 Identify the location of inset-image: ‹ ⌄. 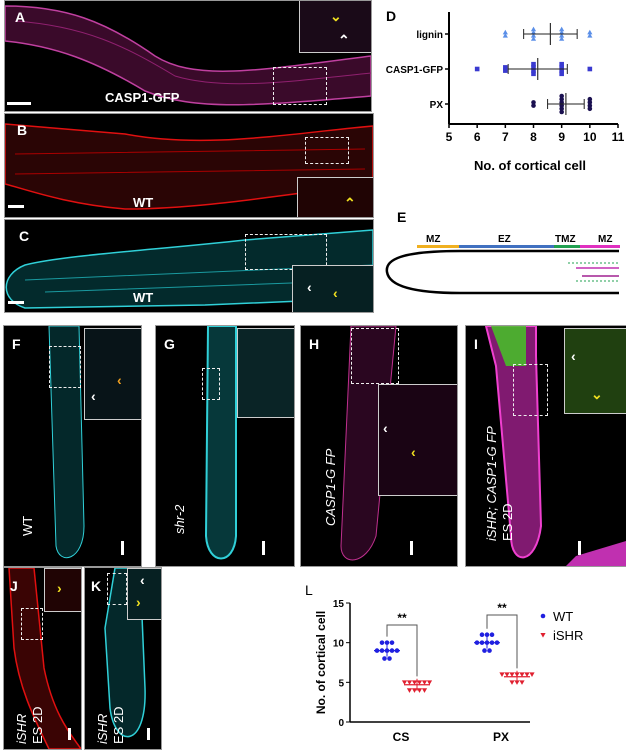
(595, 371).